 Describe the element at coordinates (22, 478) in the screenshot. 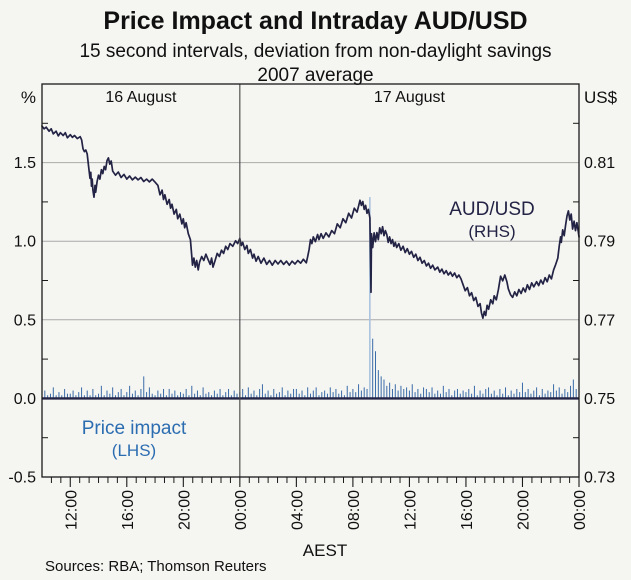

I see `left-axis-value: -0.5` at that location.